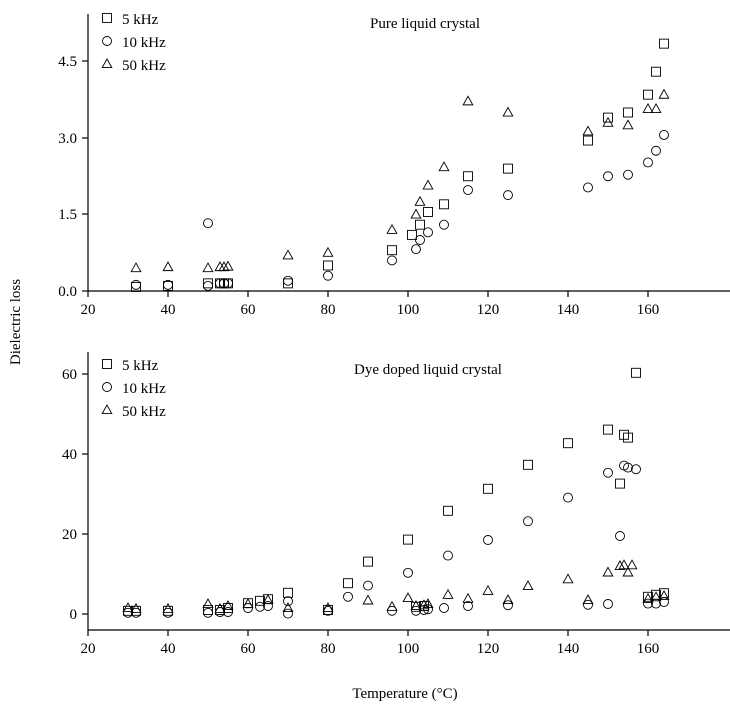  What do you see at coordinates (67, 139) in the screenshot?
I see `y-tick-label: 3.0` at bounding box center [67, 139].